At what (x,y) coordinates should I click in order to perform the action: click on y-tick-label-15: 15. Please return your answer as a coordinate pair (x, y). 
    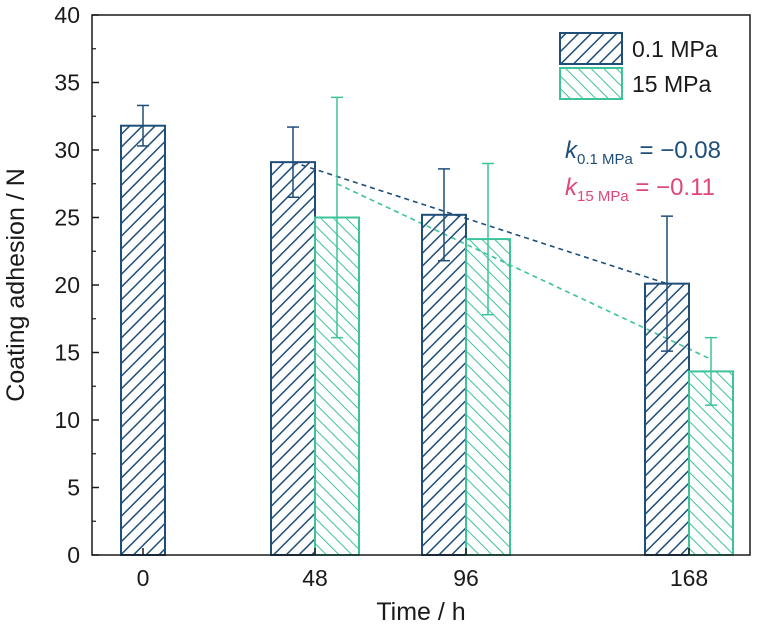
    Looking at the image, I should click on (67, 353).